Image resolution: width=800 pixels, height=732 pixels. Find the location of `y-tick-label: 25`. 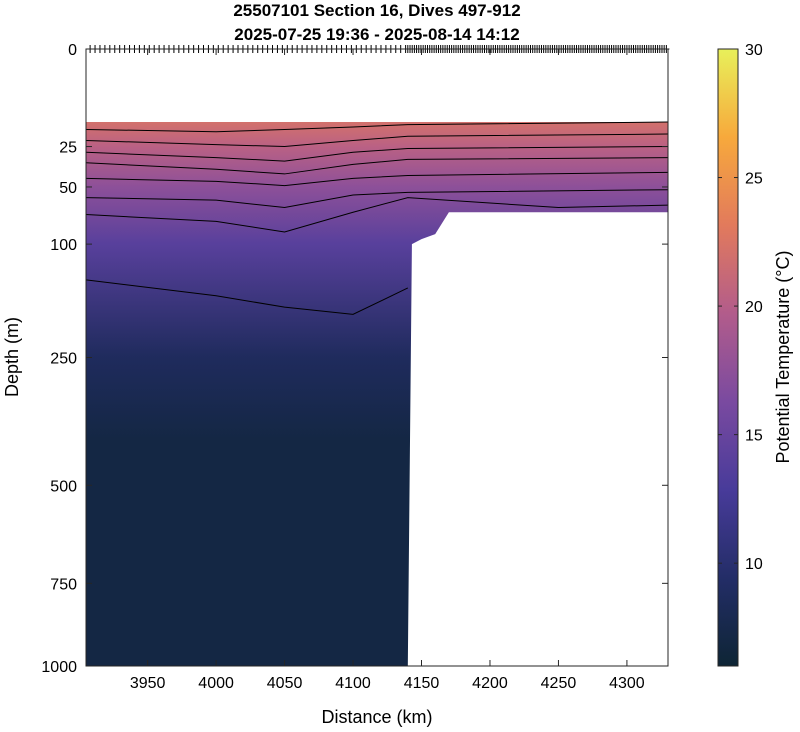

y-tick-label: 25 is located at coordinates (68, 148).